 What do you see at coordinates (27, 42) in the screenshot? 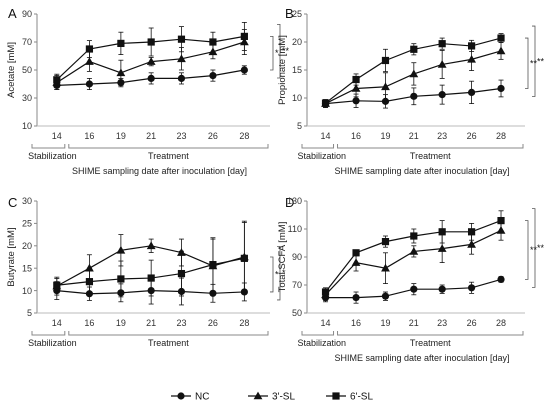
I see `y-tick-label: 70` at bounding box center [27, 42].